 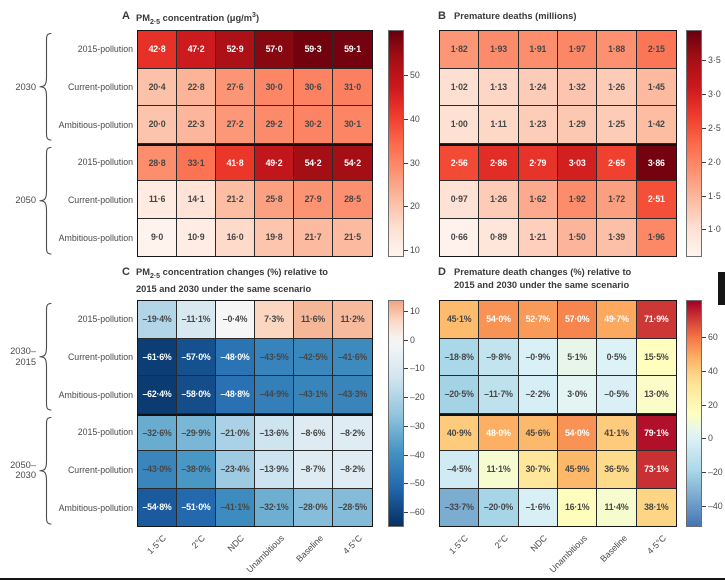 I want to click on heatmap-cell-A-4-3: 25·8, so click(x=274, y=200).